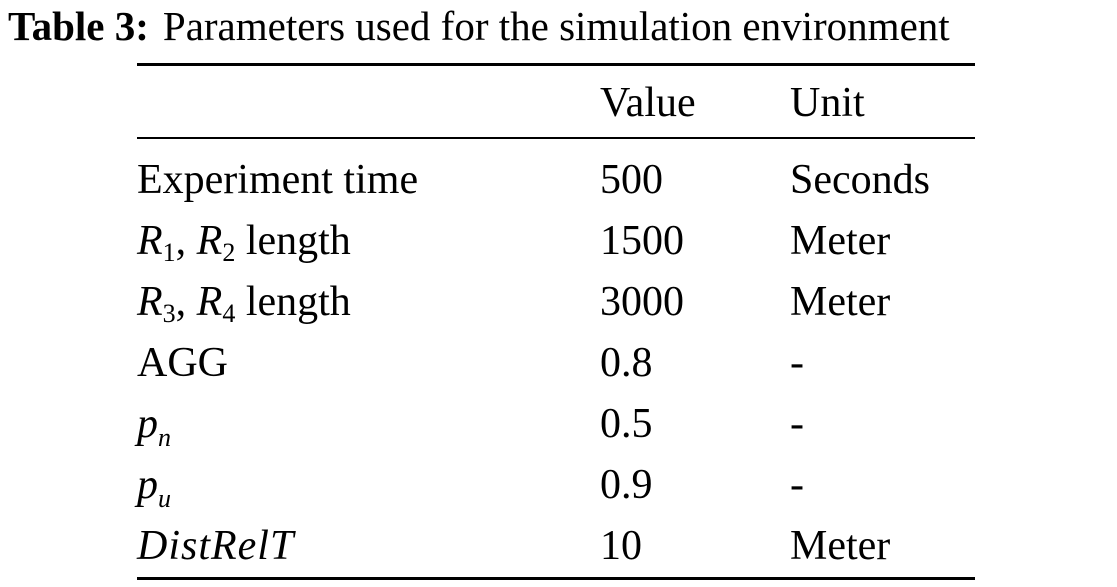 Image resolution: width=1117 pixels, height=587 pixels. What do you see at coordinates (154, 487) in the screenshot?
I see `row-param-pu: pu` at bounding box center [154, 487].